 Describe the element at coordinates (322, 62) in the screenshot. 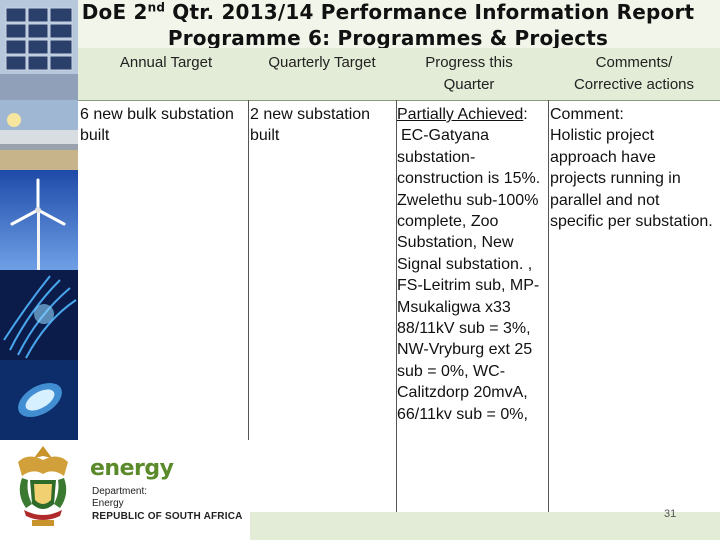

I see `column-header-quarterly-target: Quarterly Target` at that location.